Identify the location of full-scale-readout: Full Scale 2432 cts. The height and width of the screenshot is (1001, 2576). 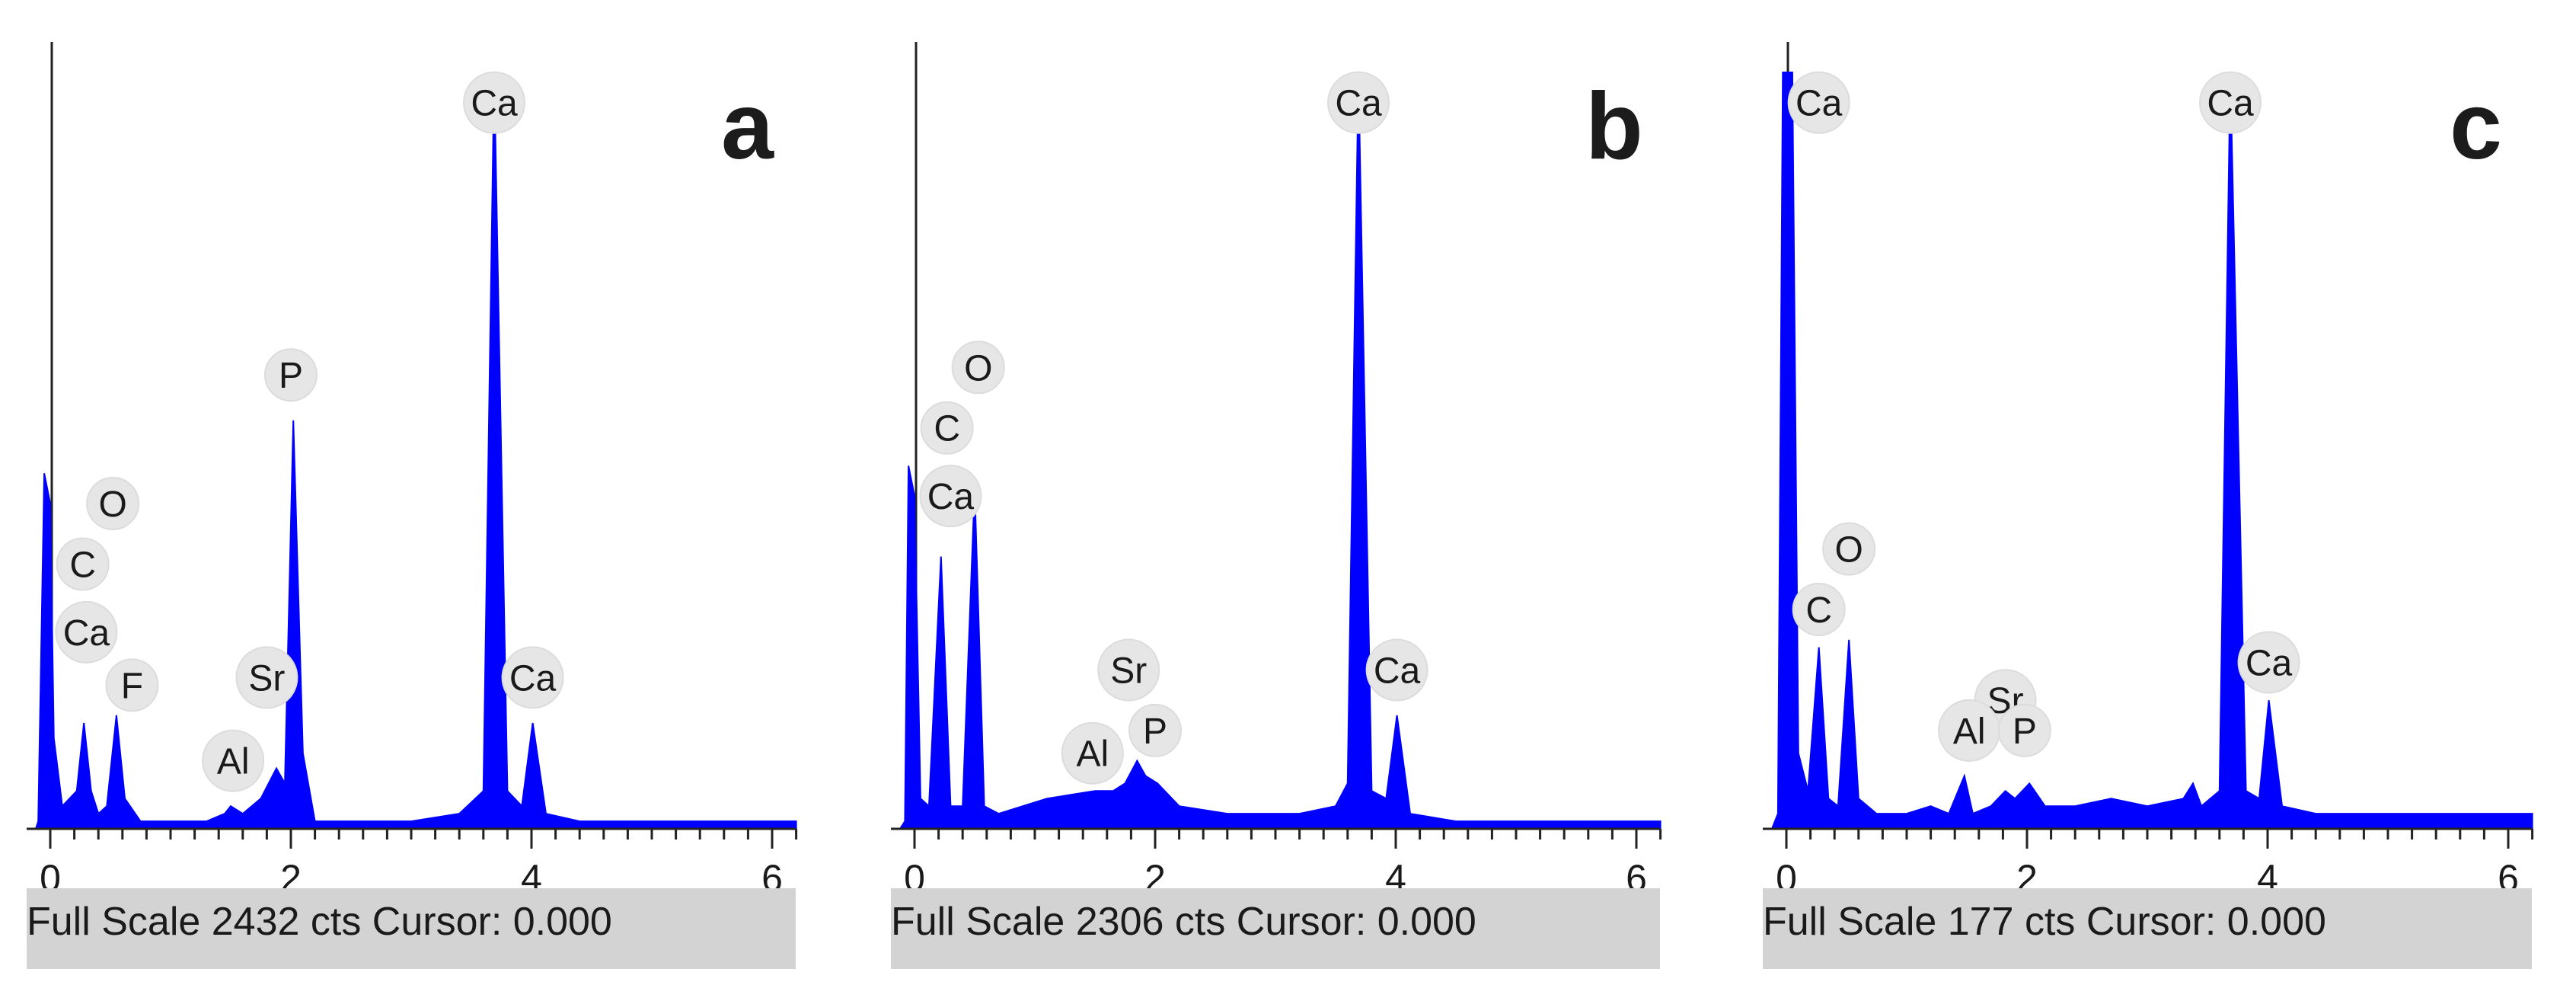
(194, 922).